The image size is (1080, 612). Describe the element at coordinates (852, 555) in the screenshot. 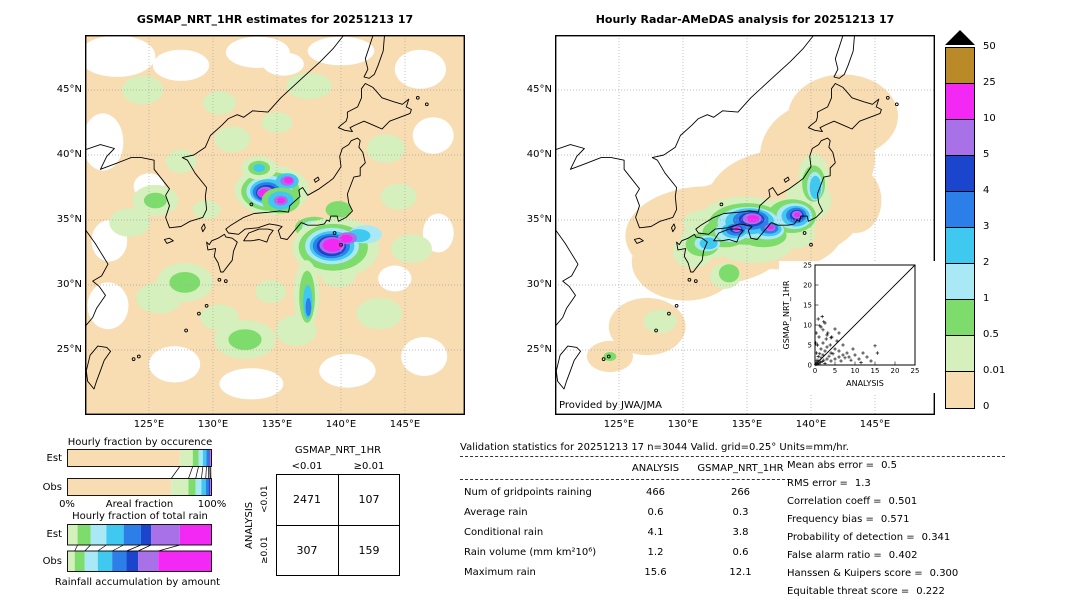

I see `stat-false-alarm-ratio: False alarm ratio = 0.402` at that location.